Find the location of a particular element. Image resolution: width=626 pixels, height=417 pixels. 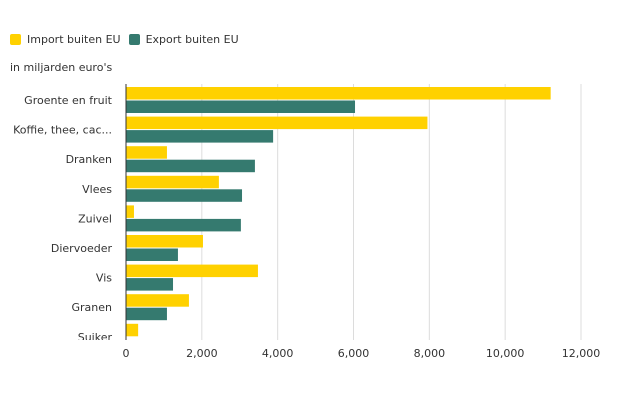

category-label: Diervoeder is located at coordinates (82, 248).